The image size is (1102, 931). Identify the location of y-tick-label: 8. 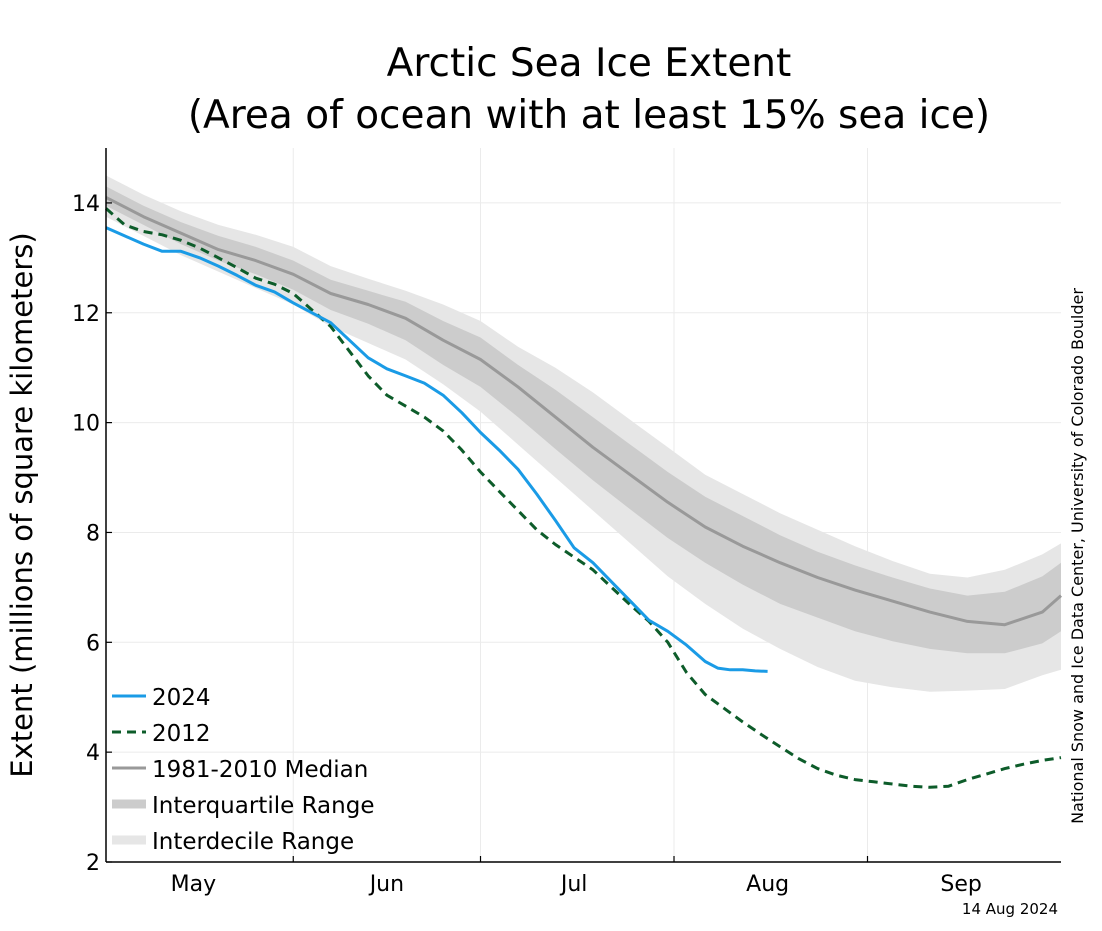
(93, 533).